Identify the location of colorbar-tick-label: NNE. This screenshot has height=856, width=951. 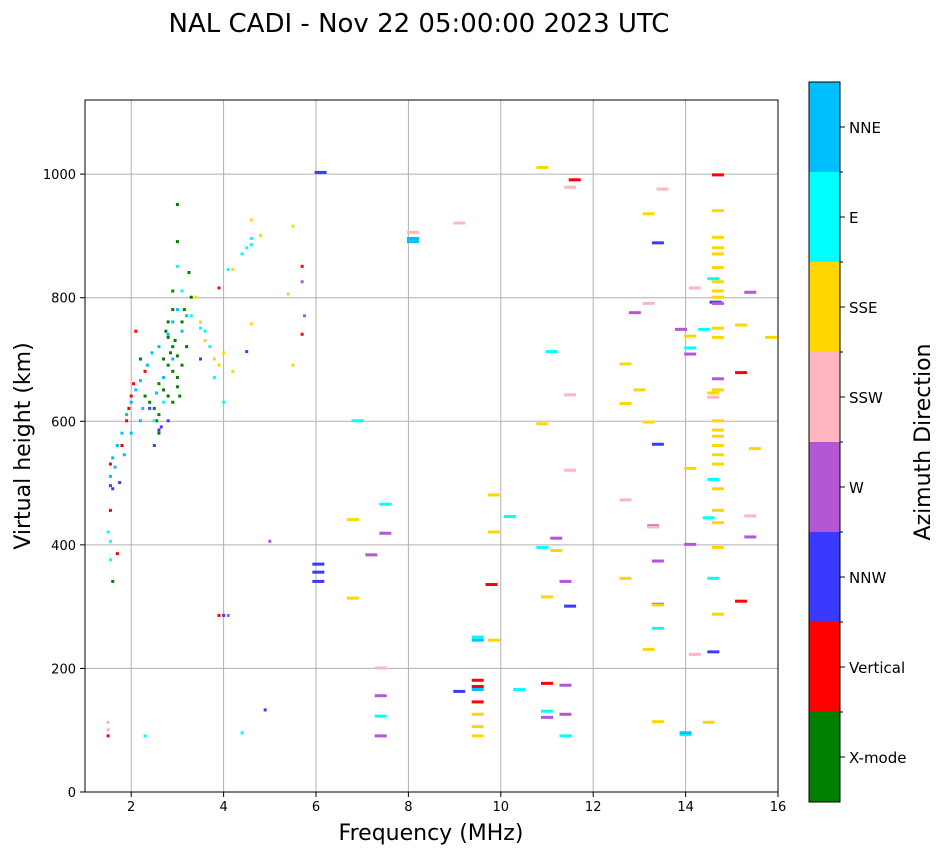
(865, 128).